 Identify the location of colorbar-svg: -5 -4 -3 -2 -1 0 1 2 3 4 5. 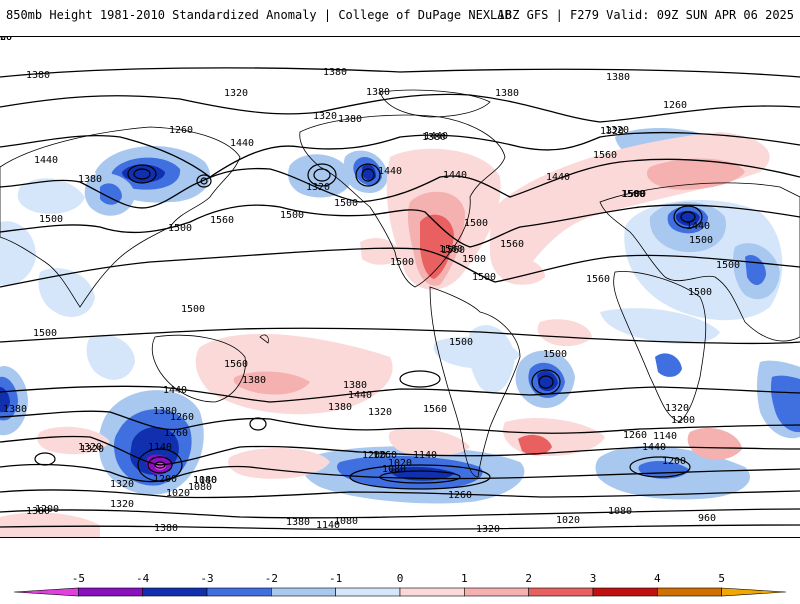
(400, 584).